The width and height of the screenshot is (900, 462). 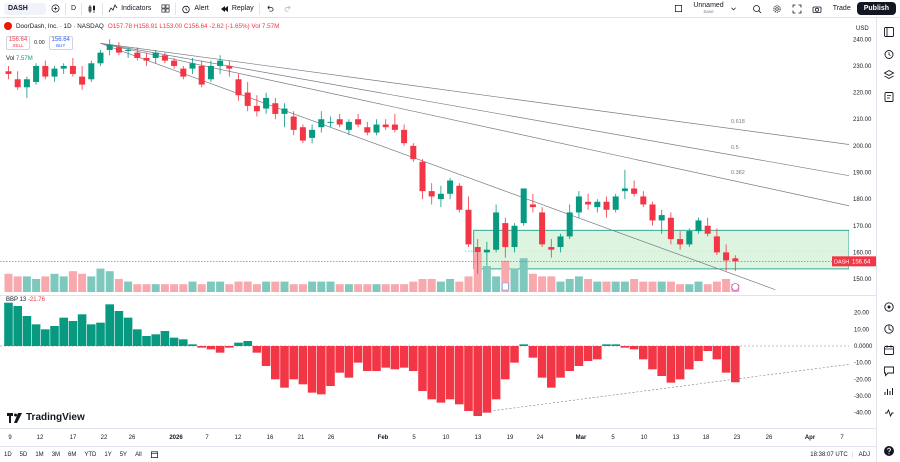 I want to click on chevron-down-icon, so click(x=733, y=8).